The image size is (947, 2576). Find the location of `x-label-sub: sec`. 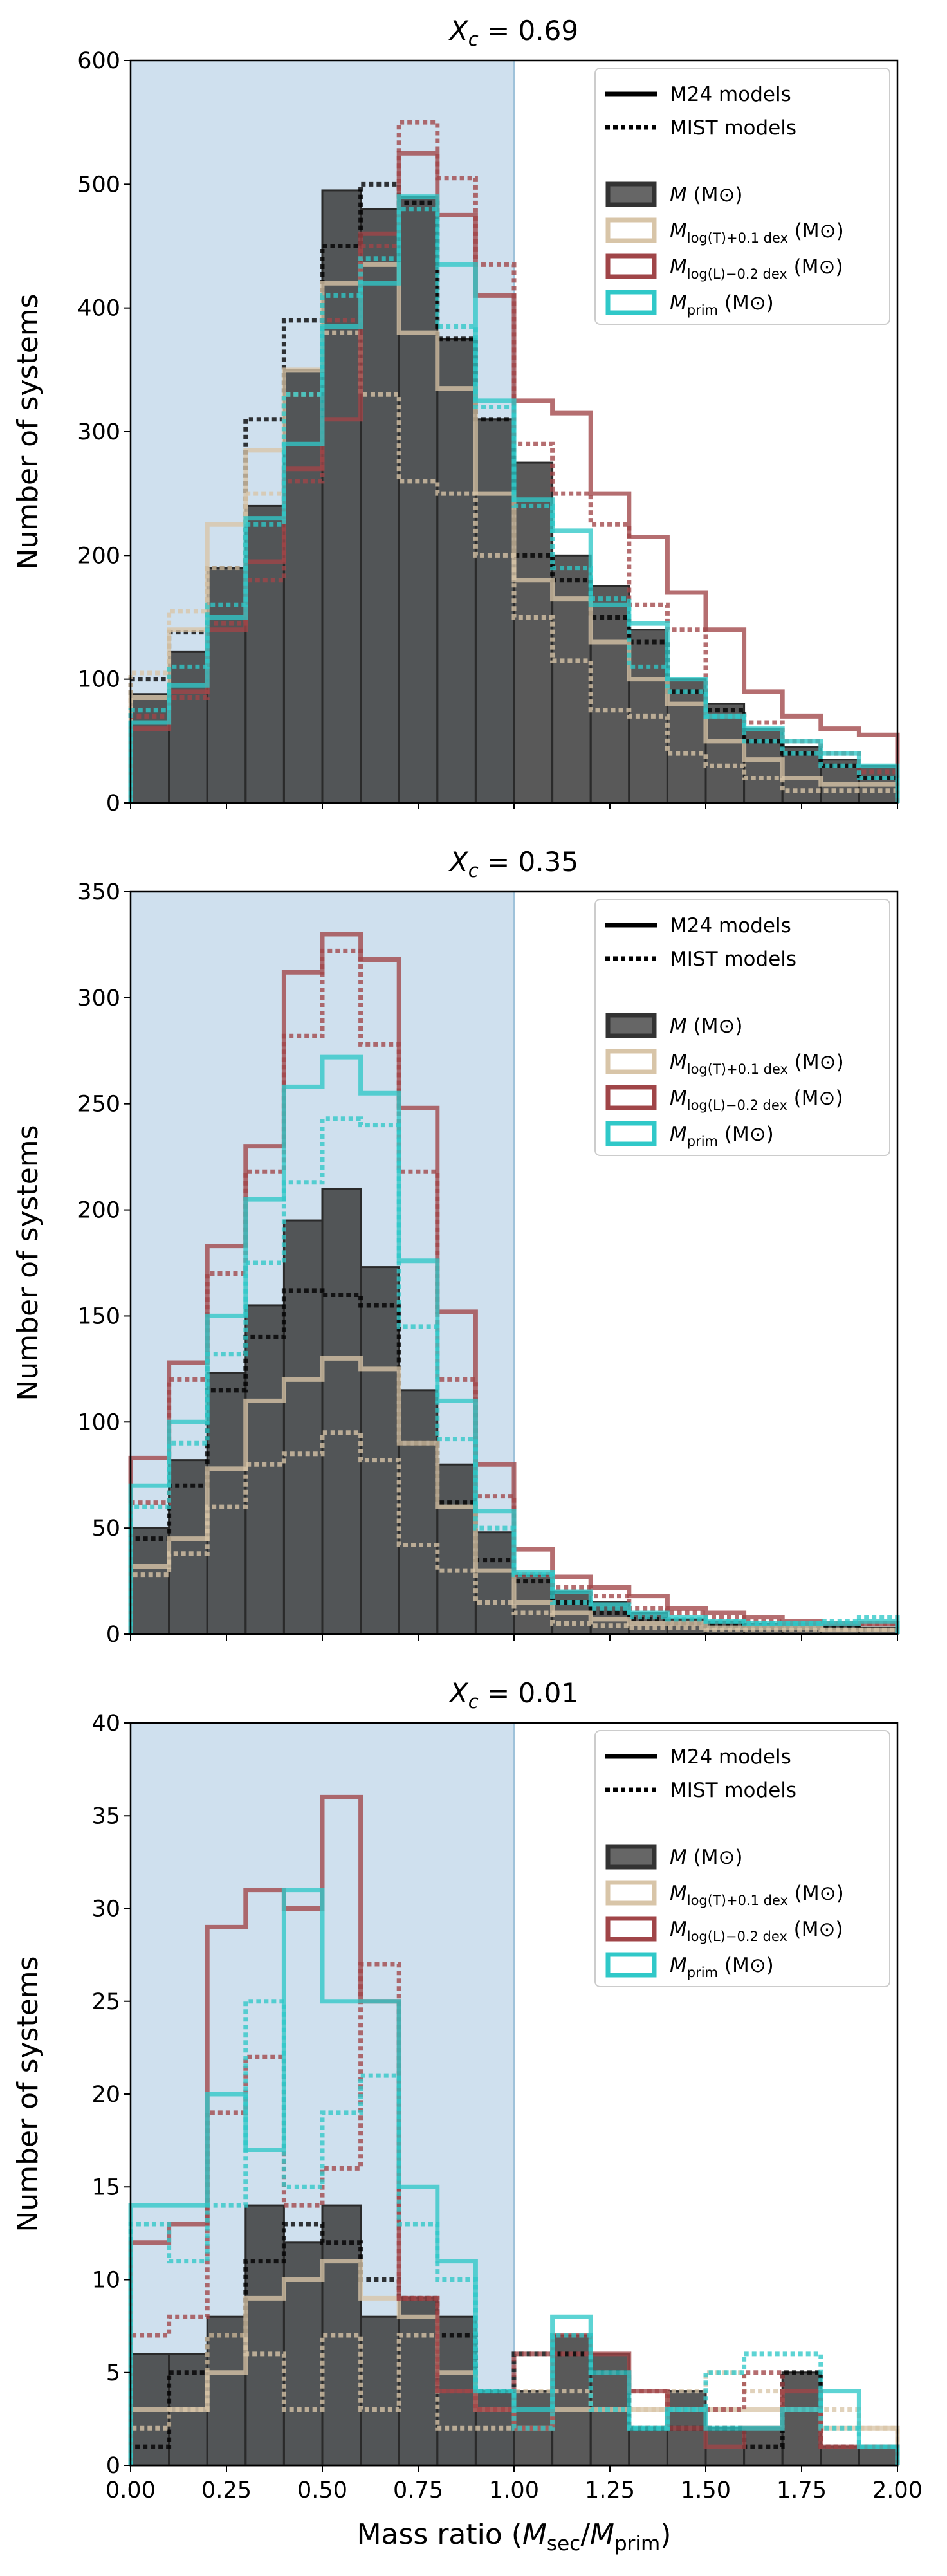

x-label-sub: sec is located at coordinates (563, 2543).